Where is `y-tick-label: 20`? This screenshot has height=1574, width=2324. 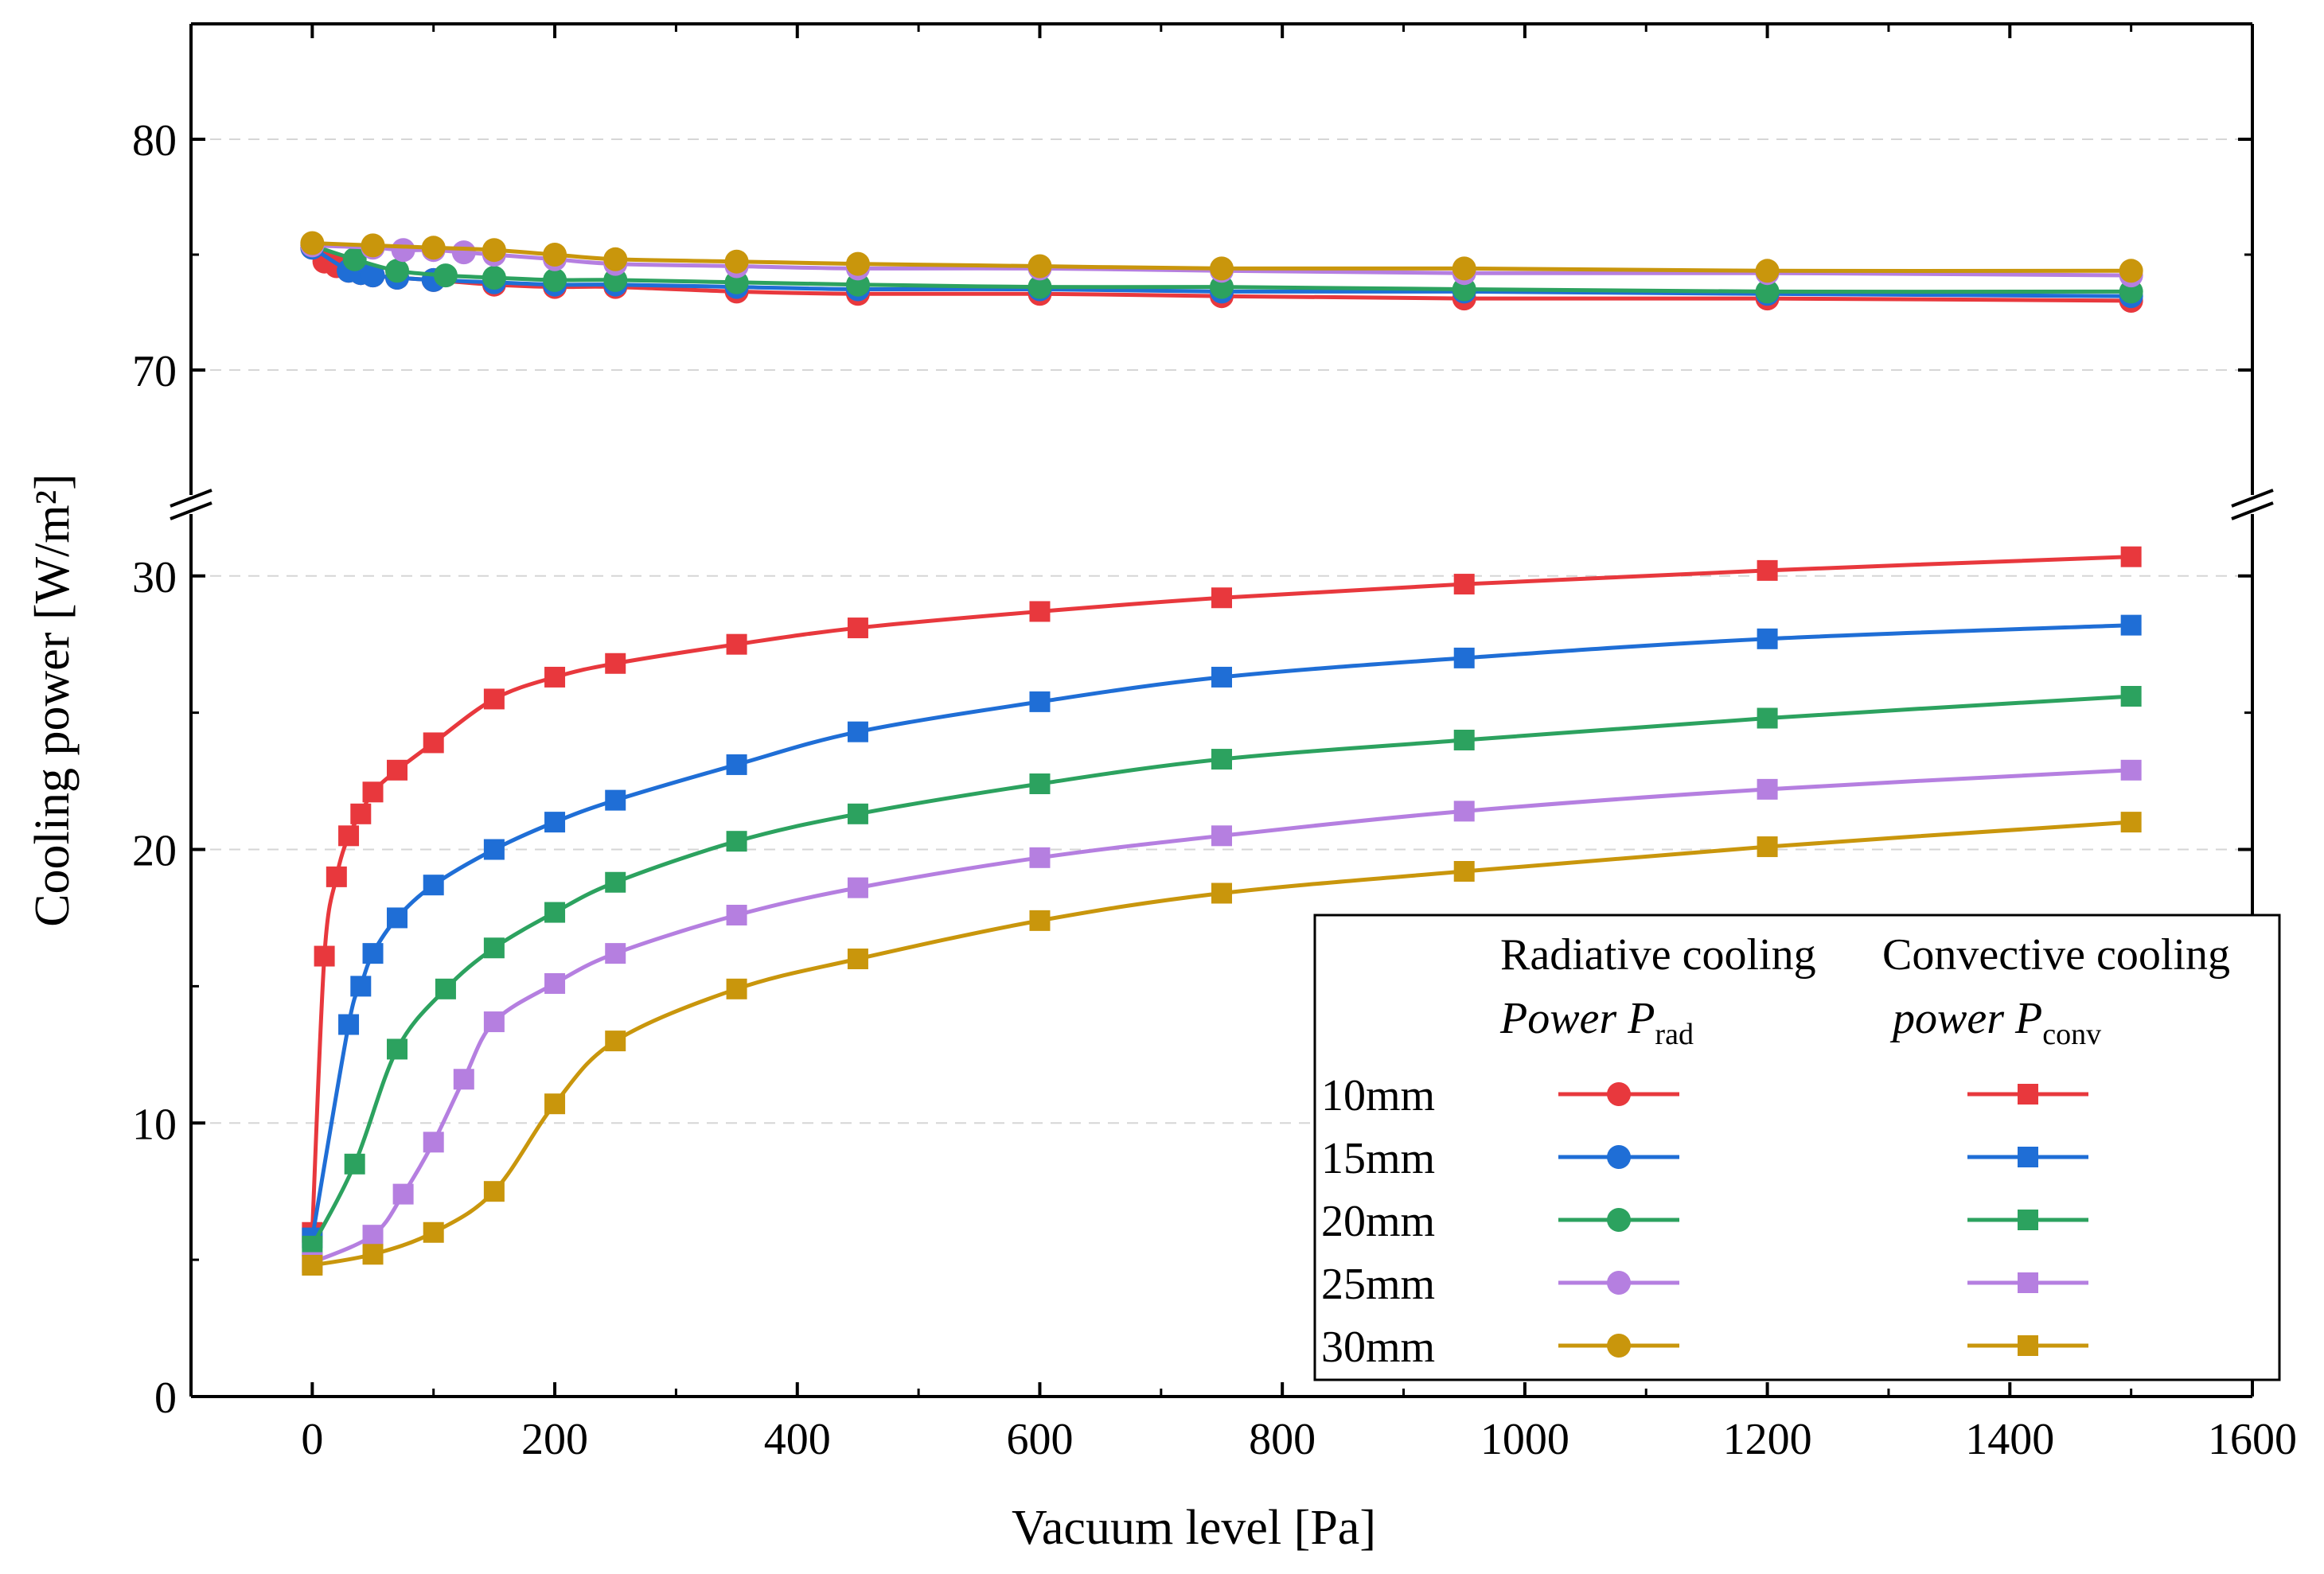 y-tick-label: 20 is located at coordinates (154, 851).